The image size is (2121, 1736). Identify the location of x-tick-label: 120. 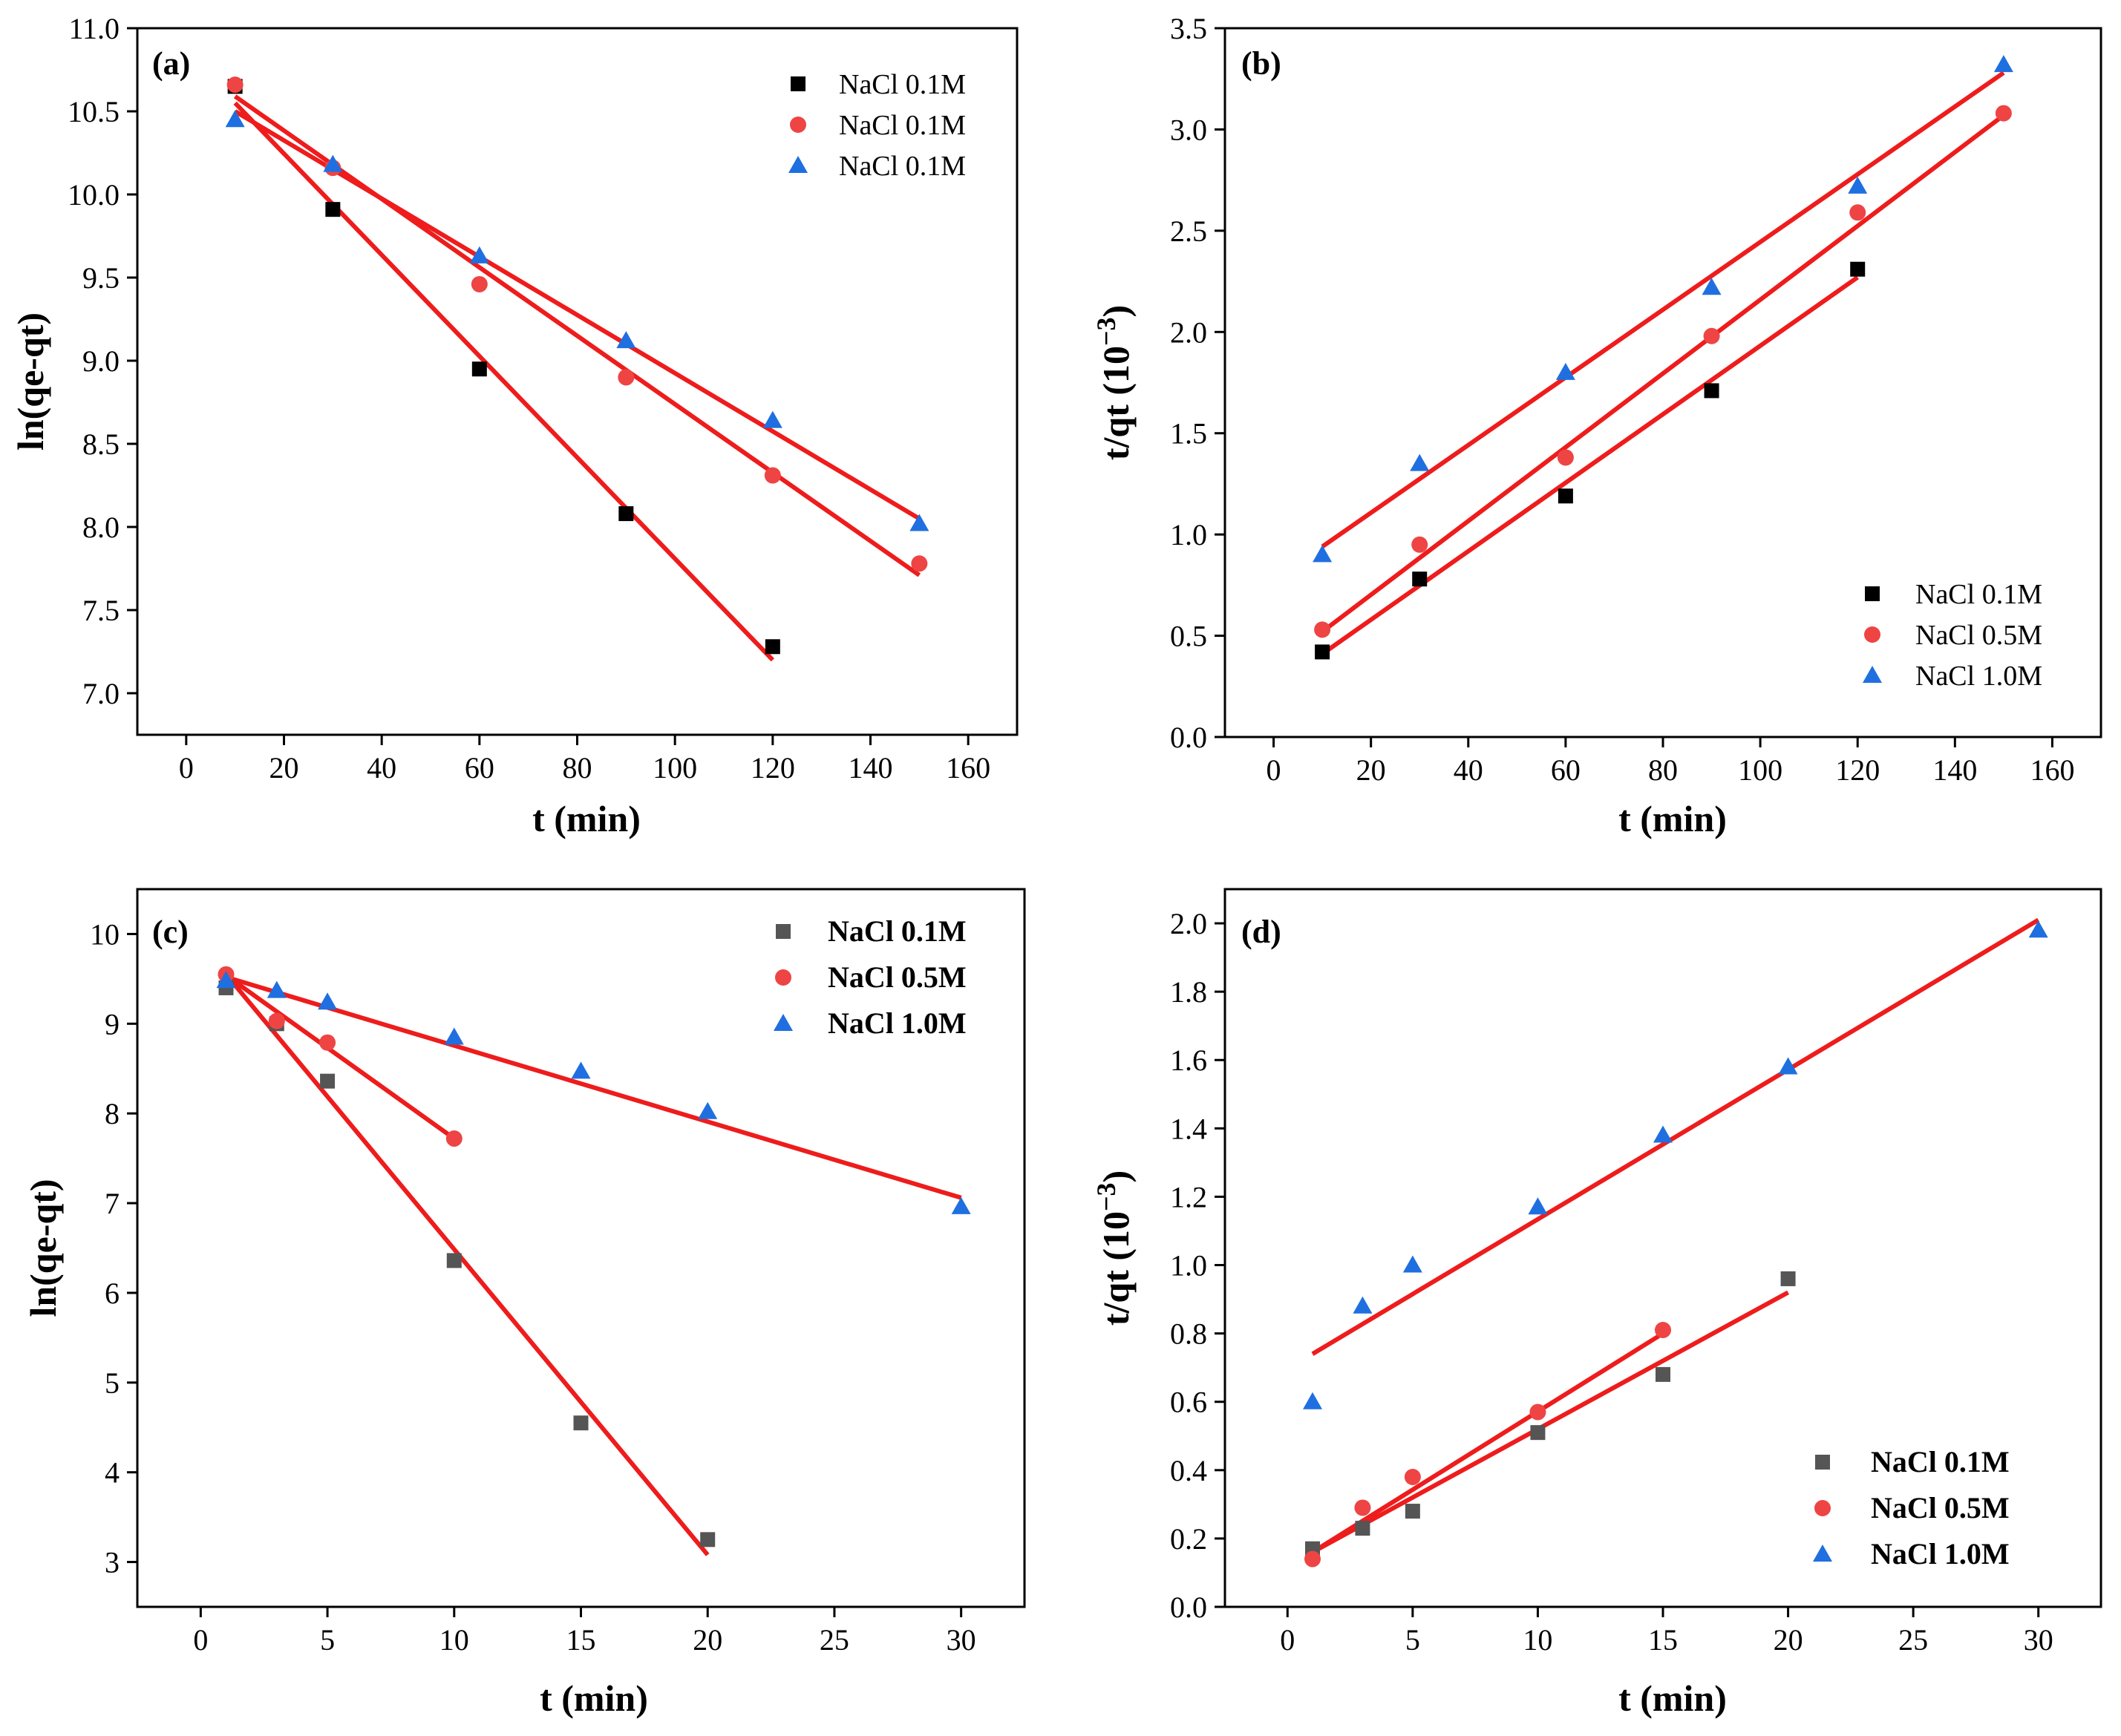
(1857, 770).